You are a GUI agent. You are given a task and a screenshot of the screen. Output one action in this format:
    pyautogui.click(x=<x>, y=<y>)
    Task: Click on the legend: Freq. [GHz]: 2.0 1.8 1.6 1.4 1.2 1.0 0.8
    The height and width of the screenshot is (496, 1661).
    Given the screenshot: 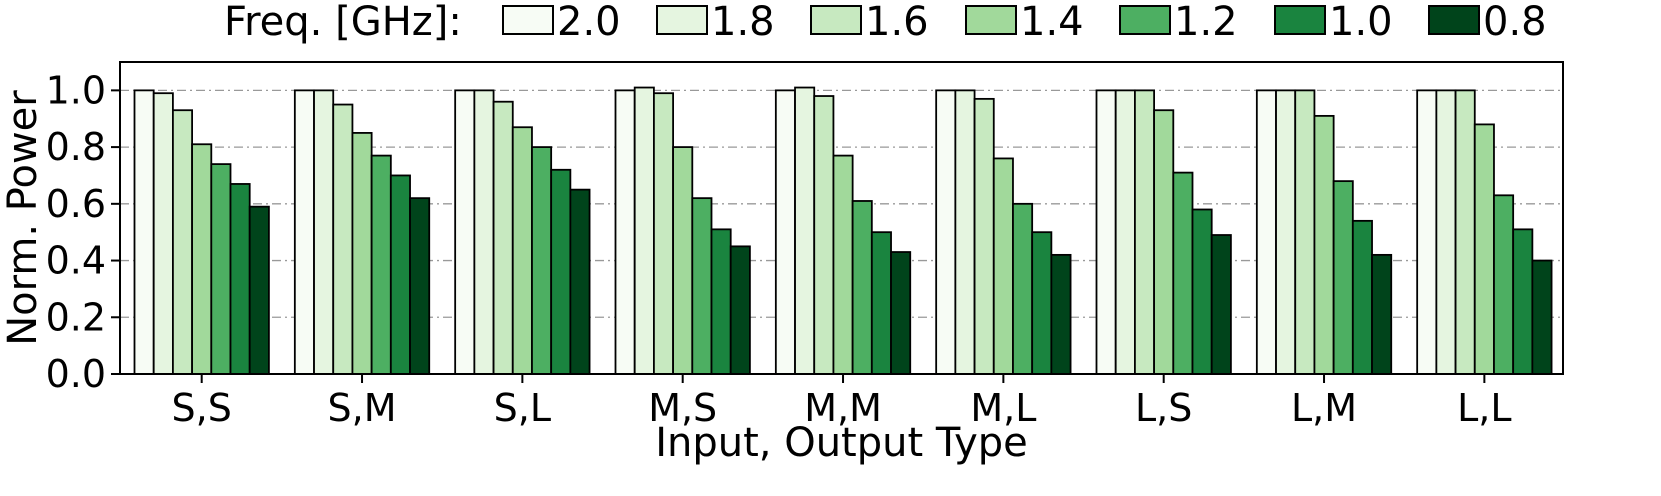 What is the action you would take?
    pyautogui.click(x=885, y=22)
    